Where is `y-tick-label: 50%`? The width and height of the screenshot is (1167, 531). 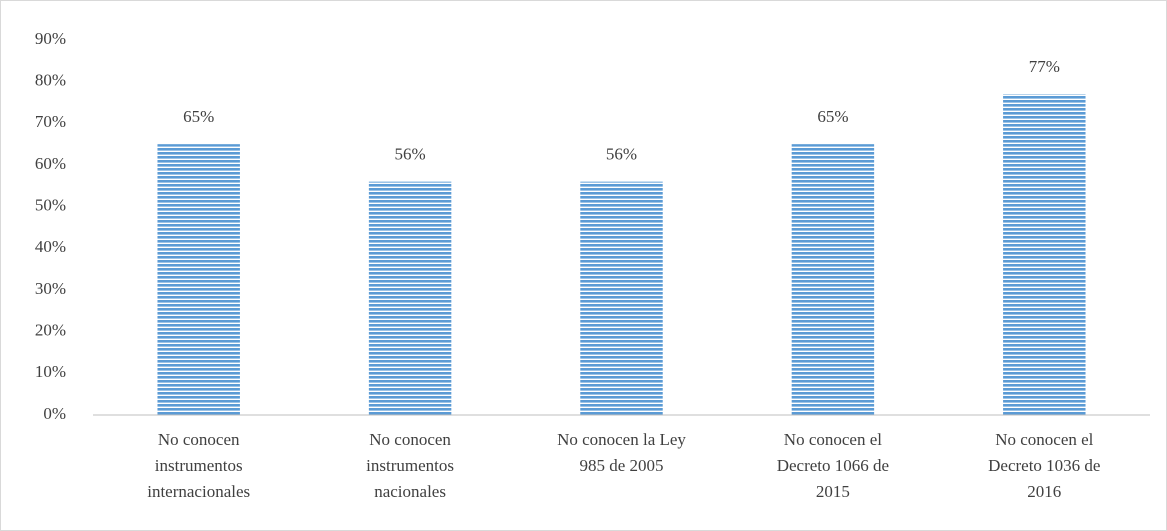 y-tick-label: 50% is located at coordinates (50, 205).